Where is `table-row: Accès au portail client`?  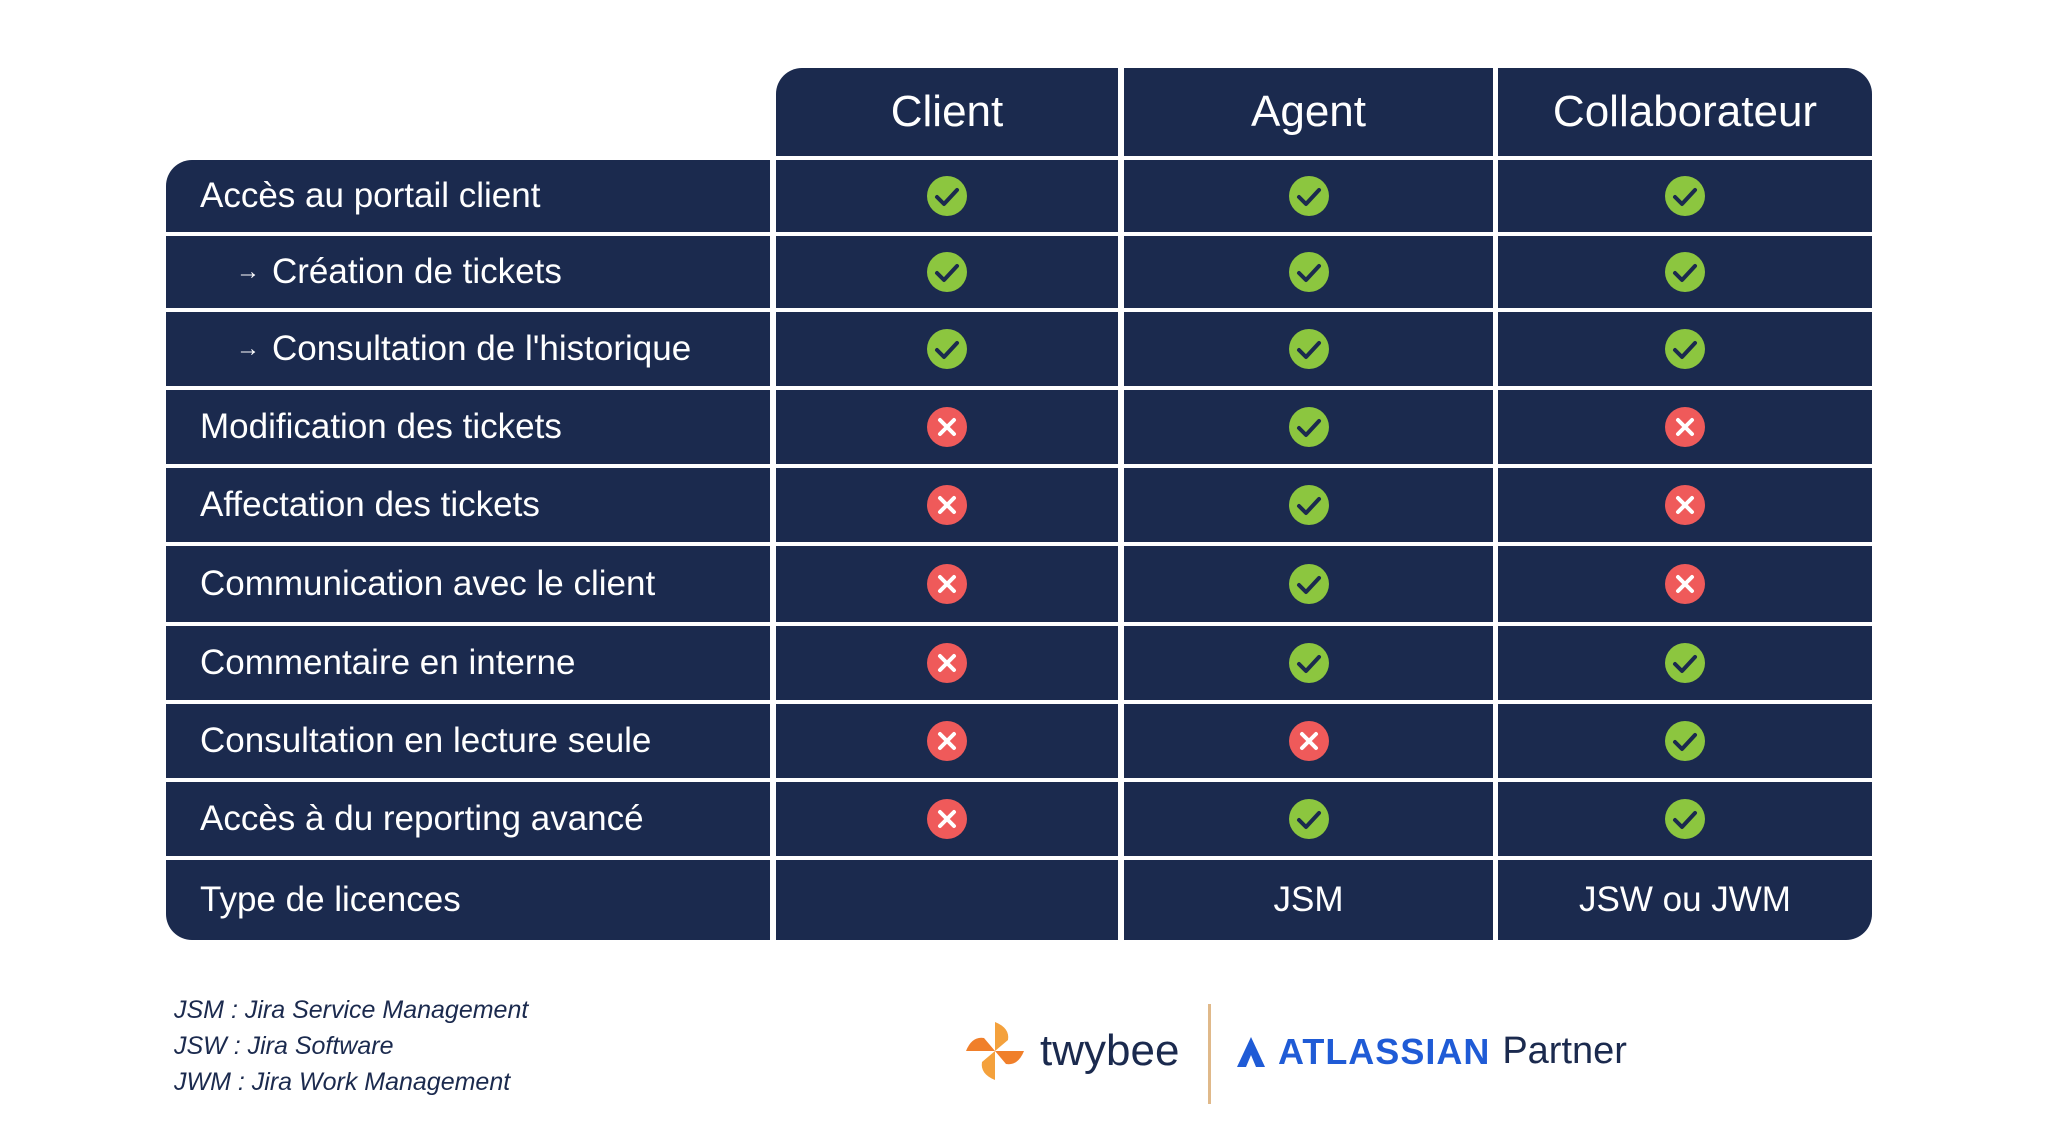
table-row: Accès au portail client is located at coordinates (1019, 196).